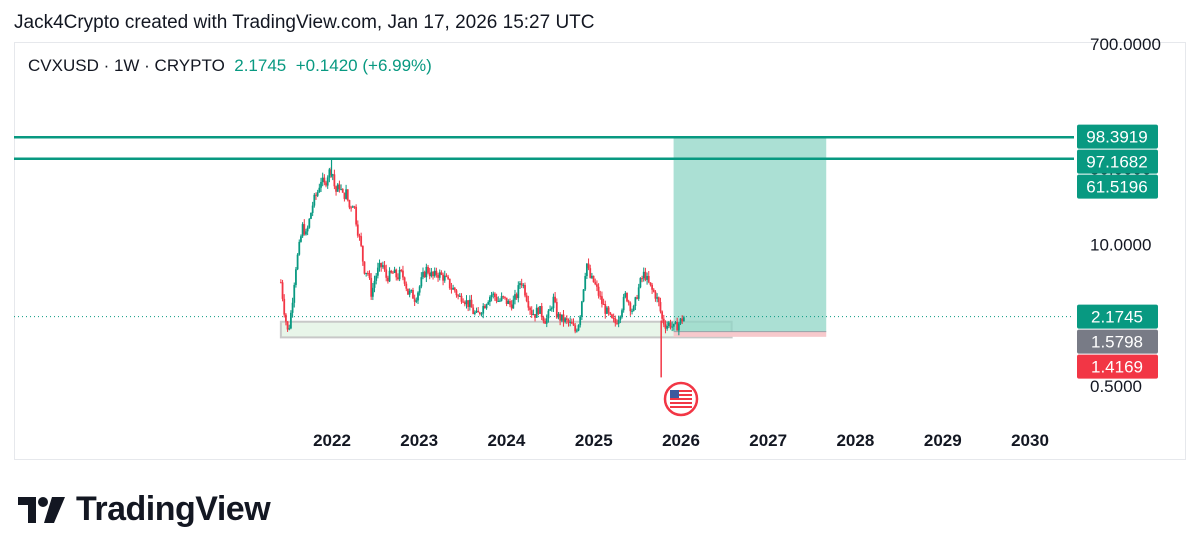 The width and height of the screenshot is (1200, 555). What do you see at coordinates (681, 399) in the screenshot?
I see `us-flag-icon` at bounding box center [681, 399].